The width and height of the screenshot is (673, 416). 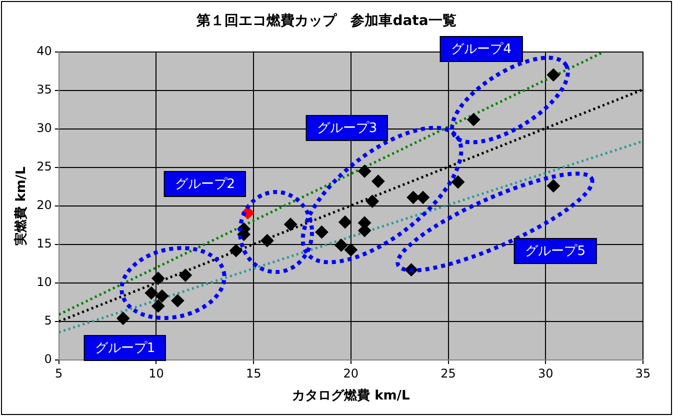 I want to click on y-tick-label: 5, so click(x=48, y=321).